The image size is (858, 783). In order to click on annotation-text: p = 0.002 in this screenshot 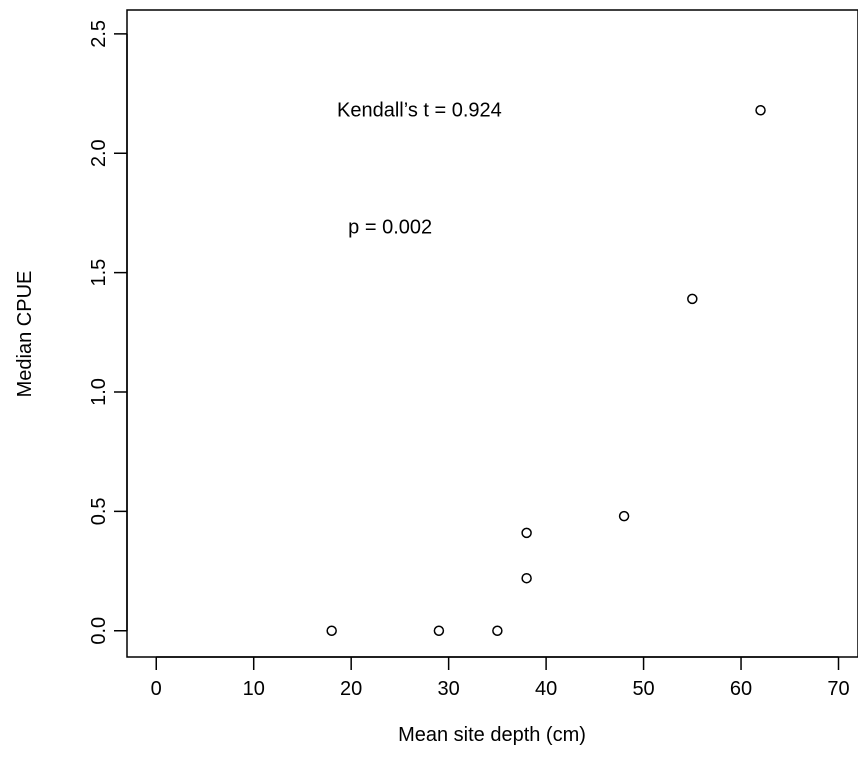, I will do `click(390, 227)`.